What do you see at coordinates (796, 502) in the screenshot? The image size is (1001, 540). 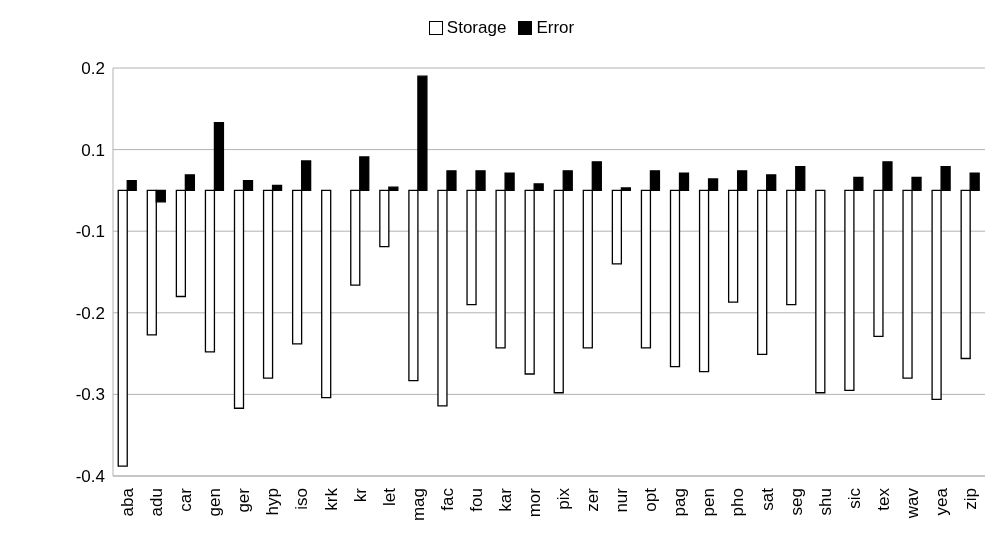 I see `x-tick-label: seg` at bounding box center [796, 502].